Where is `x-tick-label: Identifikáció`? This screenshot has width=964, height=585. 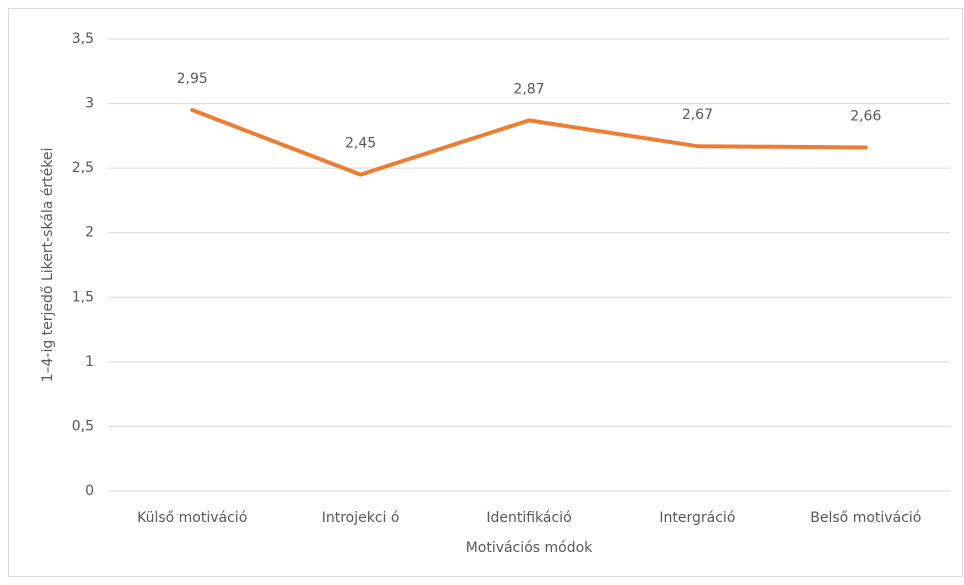
x-tick-label: Identifikáció is located at coordinates (528, 518).